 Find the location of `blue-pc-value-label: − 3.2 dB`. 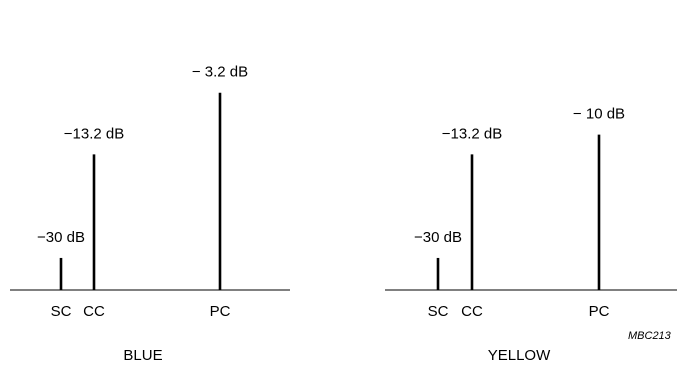

blue-pc-value-label: − 3.2 dB is located at coordinates (220, 72).